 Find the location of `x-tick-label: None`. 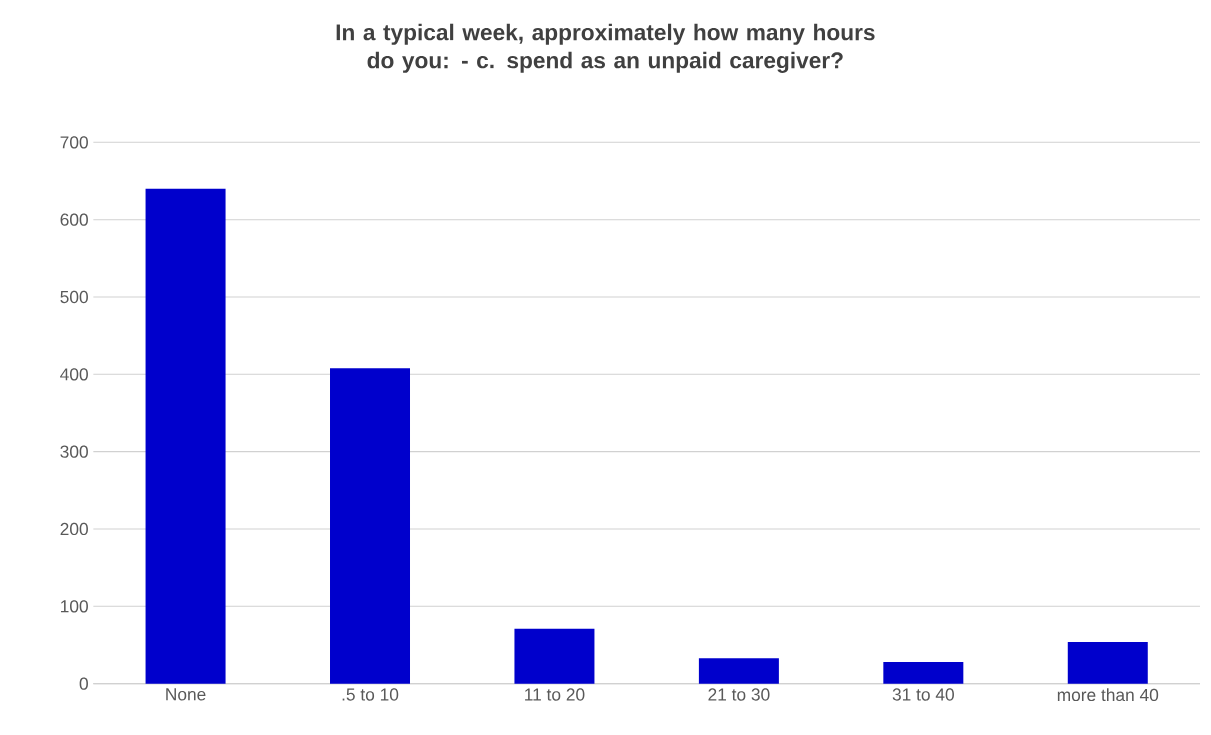

x-tick-label: None is located at coordinates (186, 694).